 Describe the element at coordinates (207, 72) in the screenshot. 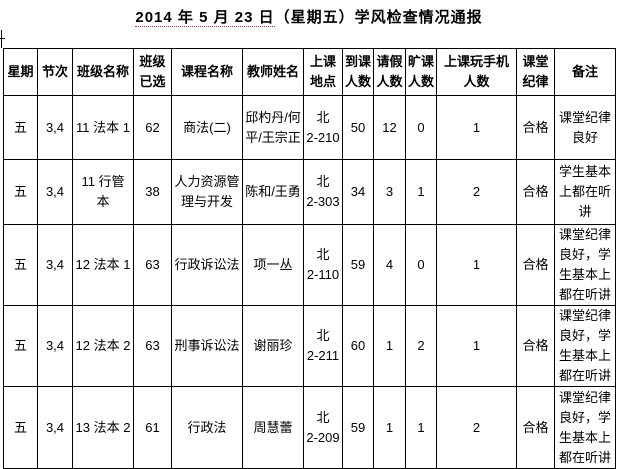

I see `column-header: 课程名称` at that location.